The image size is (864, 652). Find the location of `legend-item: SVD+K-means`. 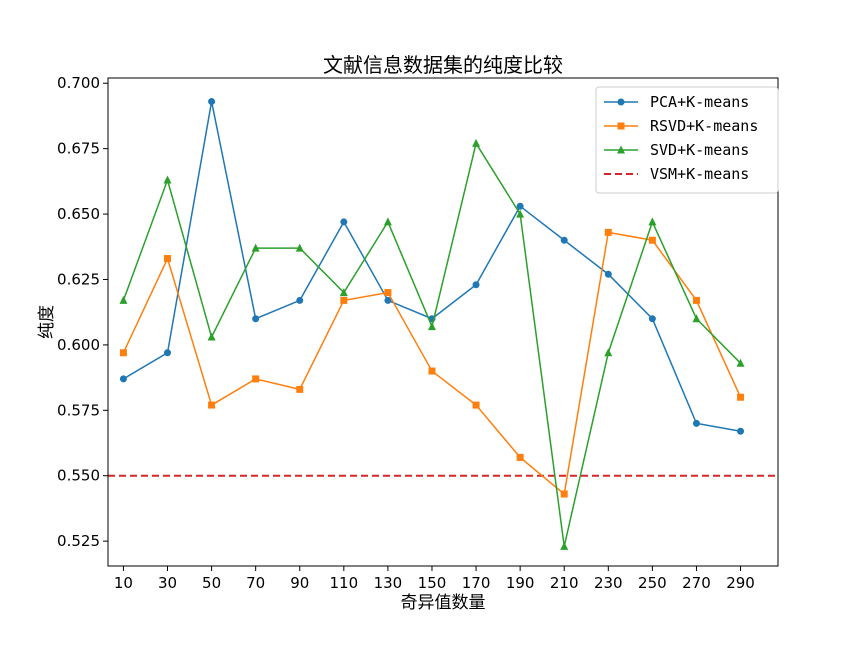

legend-item: SVD+K-means is located at coordinates (676, 150).